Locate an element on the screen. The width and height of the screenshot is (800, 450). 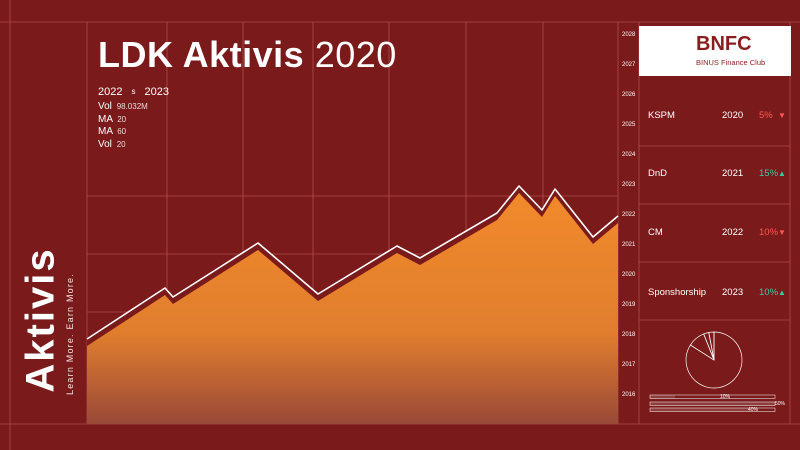
list-item-kspm: KSPM 2020 5% ▼ is located at coordinates (719, 117).